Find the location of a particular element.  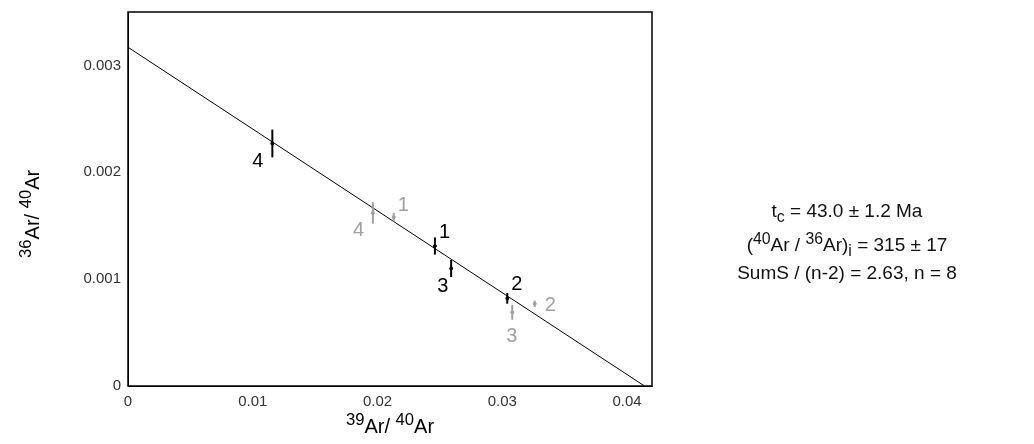

x-axis-title: $^{39}$Ar/ $^{40}$Ar is located at coordinates (390, 424).